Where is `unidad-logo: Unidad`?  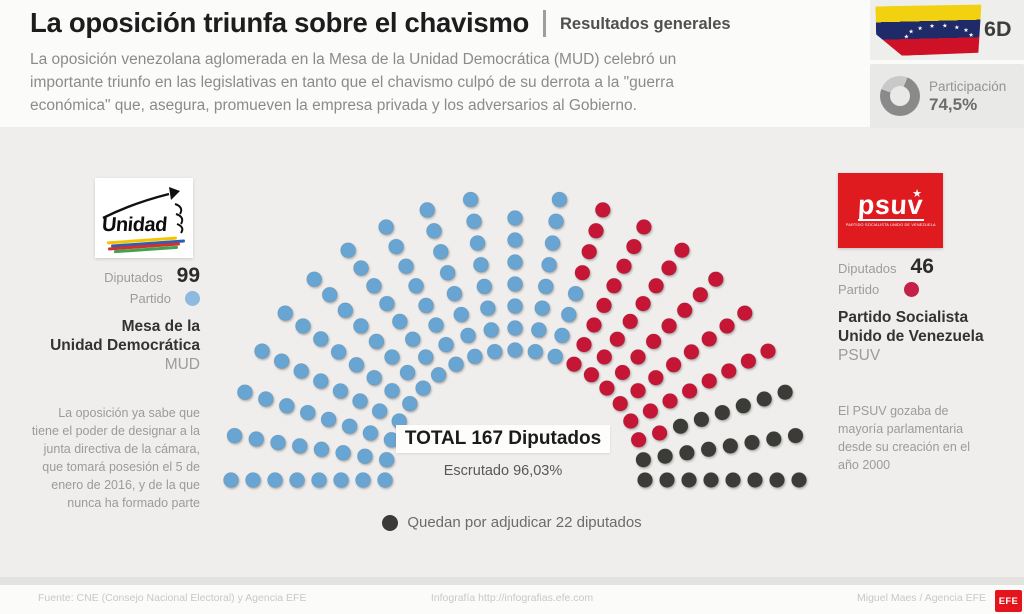 unidad-logo: Unidad is located at coordinates (144, 218).